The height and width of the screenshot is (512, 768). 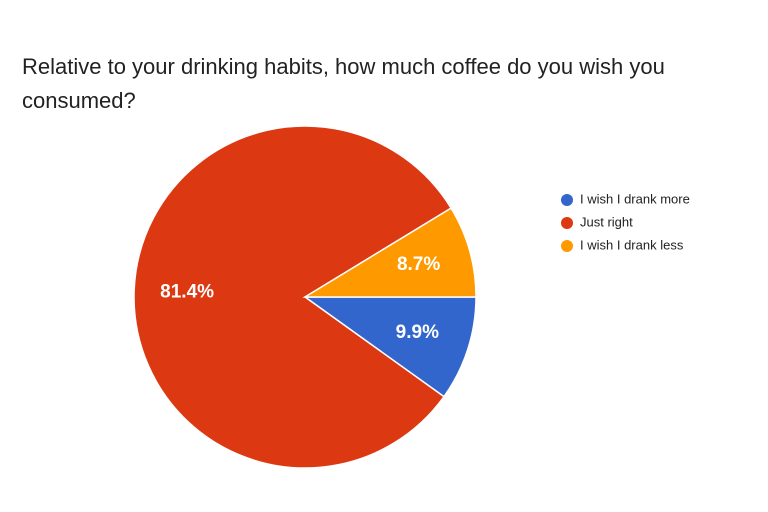 I want to click on slice-label: 9.9%, so click(x=417, y=332).